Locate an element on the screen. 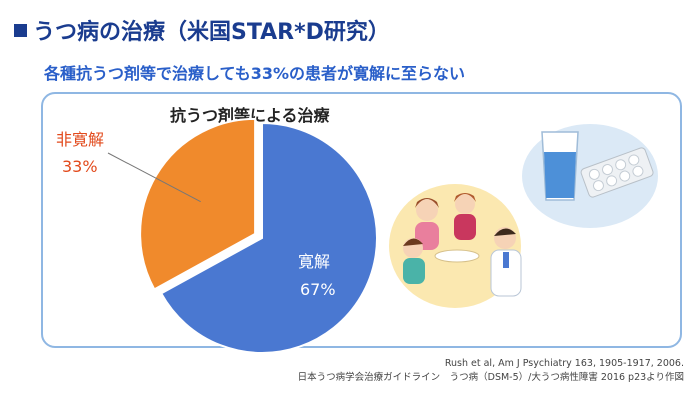  page-subtitle: 各種抗うつ剤等で治療しても33%の患者が寛解に至らない is located at coordinates (255, 73).